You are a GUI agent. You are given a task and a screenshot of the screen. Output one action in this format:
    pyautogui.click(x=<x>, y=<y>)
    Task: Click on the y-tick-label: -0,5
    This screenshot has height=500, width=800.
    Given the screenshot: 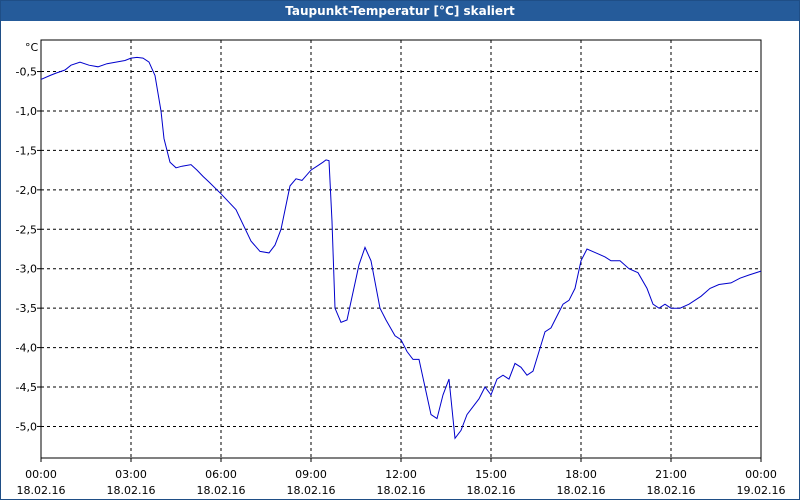 What is the action you would take?
    pyautogui.click(x=26, y=72)
    